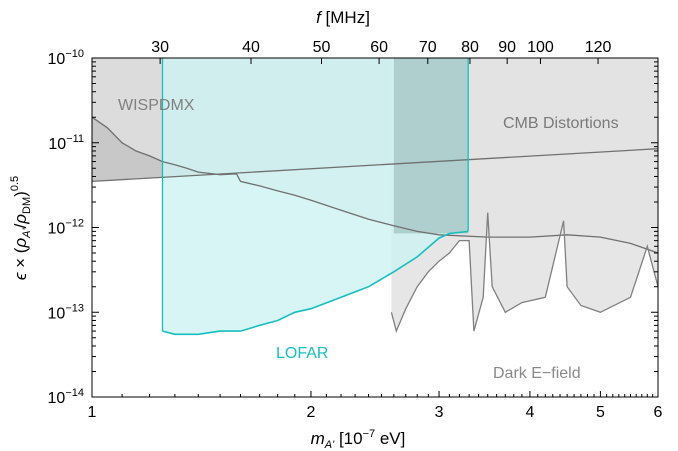 The height and width of the screenshot is (451, 678). What do you see at coordinates (431, 146) in the screenshot?
I see `overlap-band` at bounding box center [431, 146].